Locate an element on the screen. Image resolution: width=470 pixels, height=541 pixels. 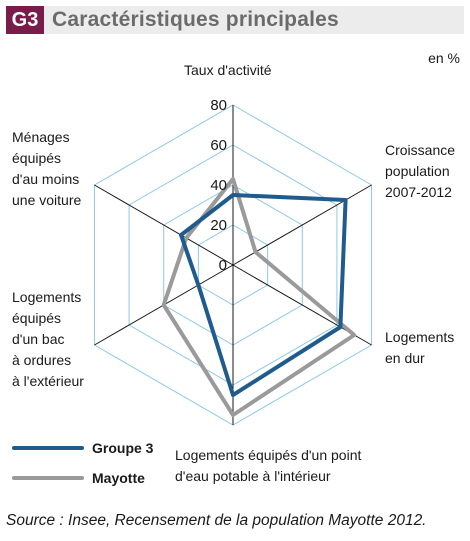
axis-label-line: Croissance is located at coordinates (420, 150).